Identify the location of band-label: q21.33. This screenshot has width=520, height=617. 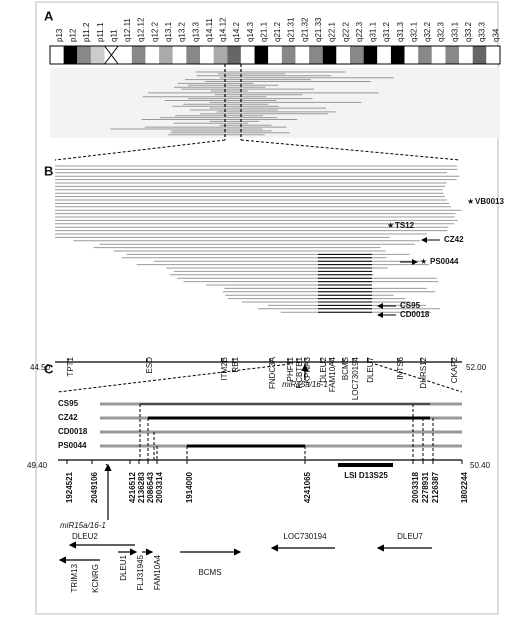
(318, 29).